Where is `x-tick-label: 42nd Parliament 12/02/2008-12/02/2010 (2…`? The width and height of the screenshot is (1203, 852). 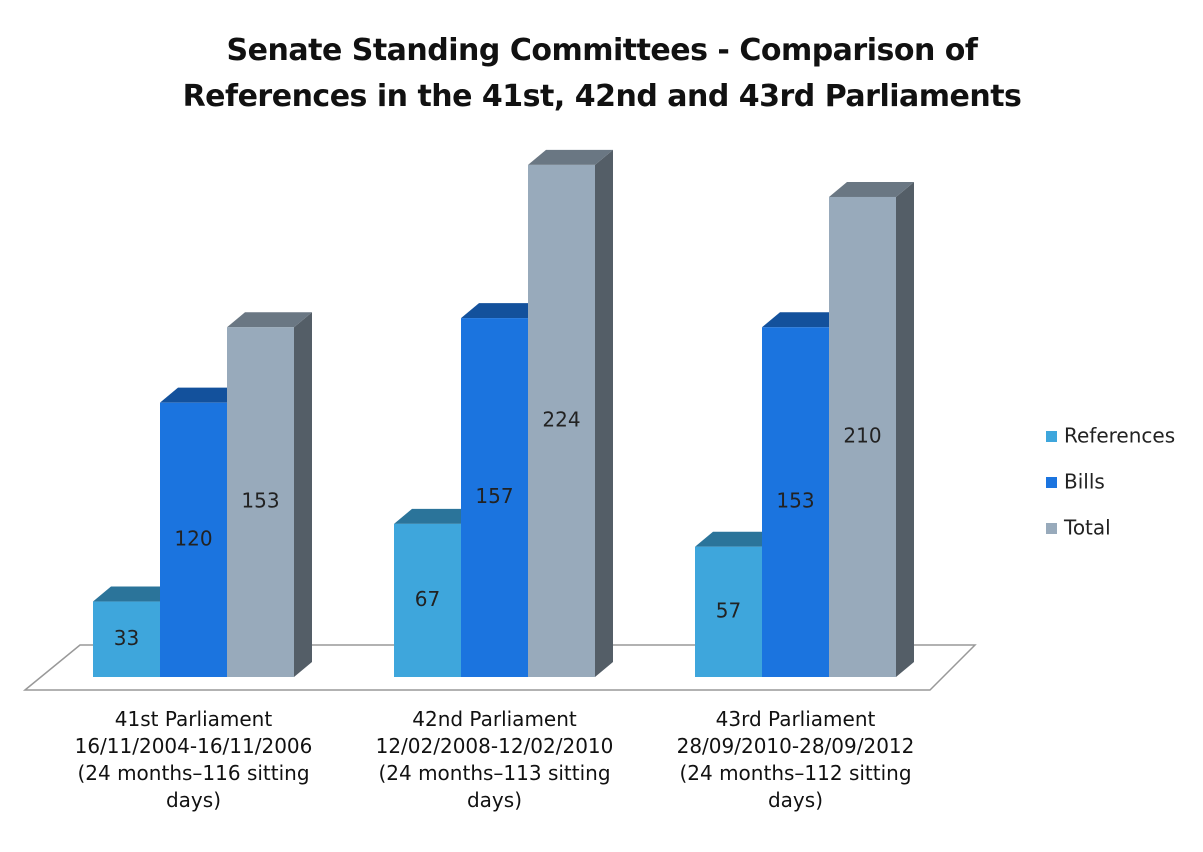 x-tick-label: 42nd Parliament 12/02/2008-12/02/2010 (2… is located at coordinates (494, 759).